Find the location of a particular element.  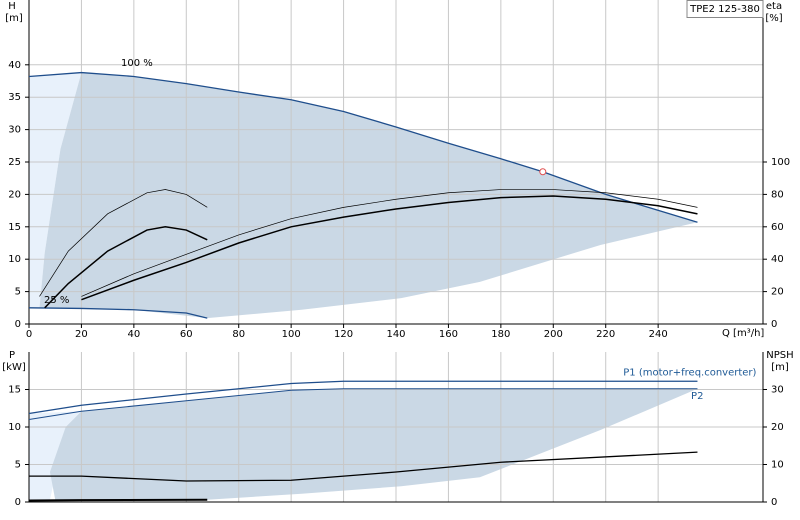

x-tick-label: 140 is located at coordinates (395, 334).